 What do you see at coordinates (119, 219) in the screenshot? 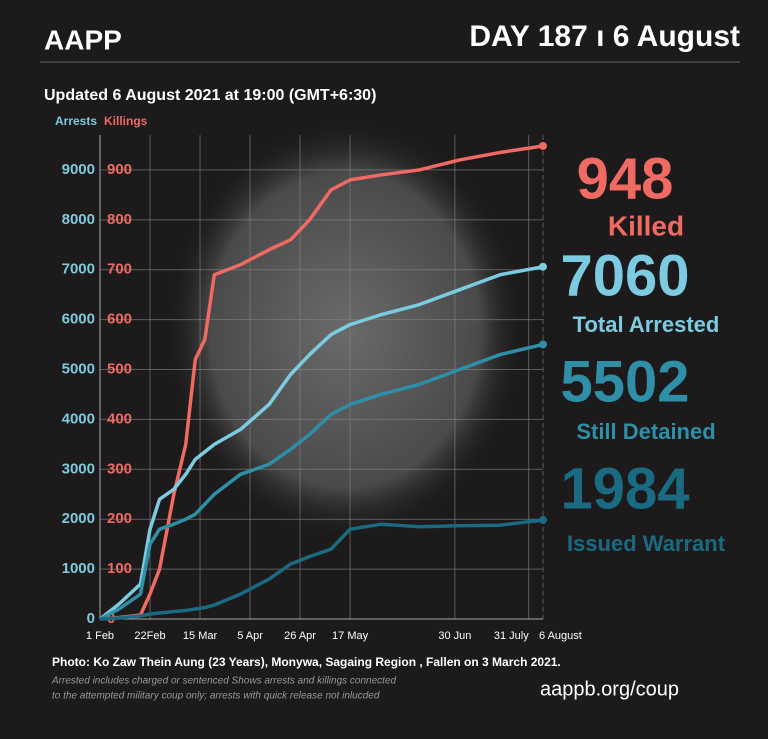
I see `y2-tick-label: 800` at bounding box center [119, 219].